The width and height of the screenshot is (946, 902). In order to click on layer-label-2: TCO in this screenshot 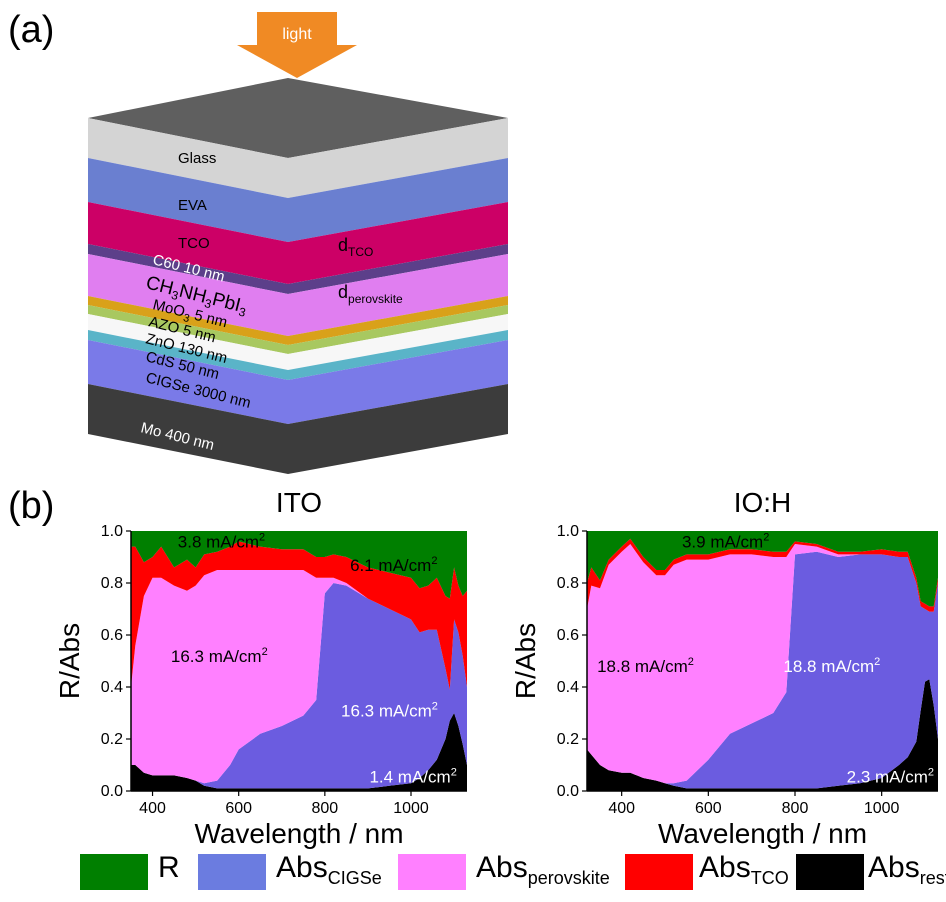, I will do `click(194, 243)`.